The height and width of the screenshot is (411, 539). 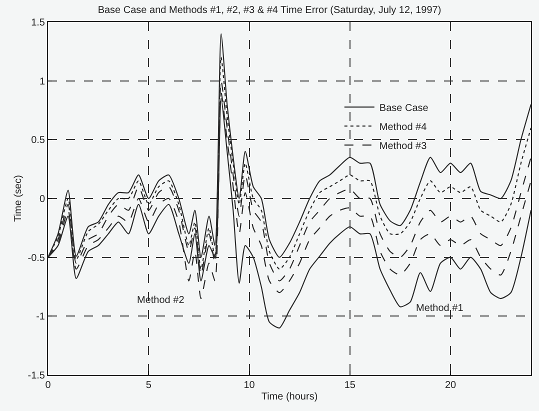 What do you see at coordinates (289, 397) in the screenshot?
I see `x-axis-title: Time (hours)` at bounding box center [289, 397].